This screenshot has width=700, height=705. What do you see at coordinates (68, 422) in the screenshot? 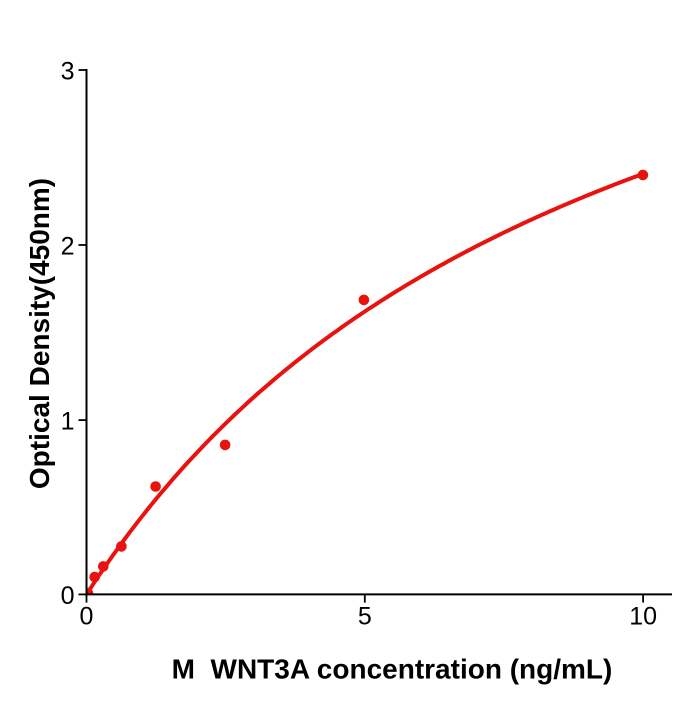
I see `svg-text: 1` at bounding box center [68, 422].